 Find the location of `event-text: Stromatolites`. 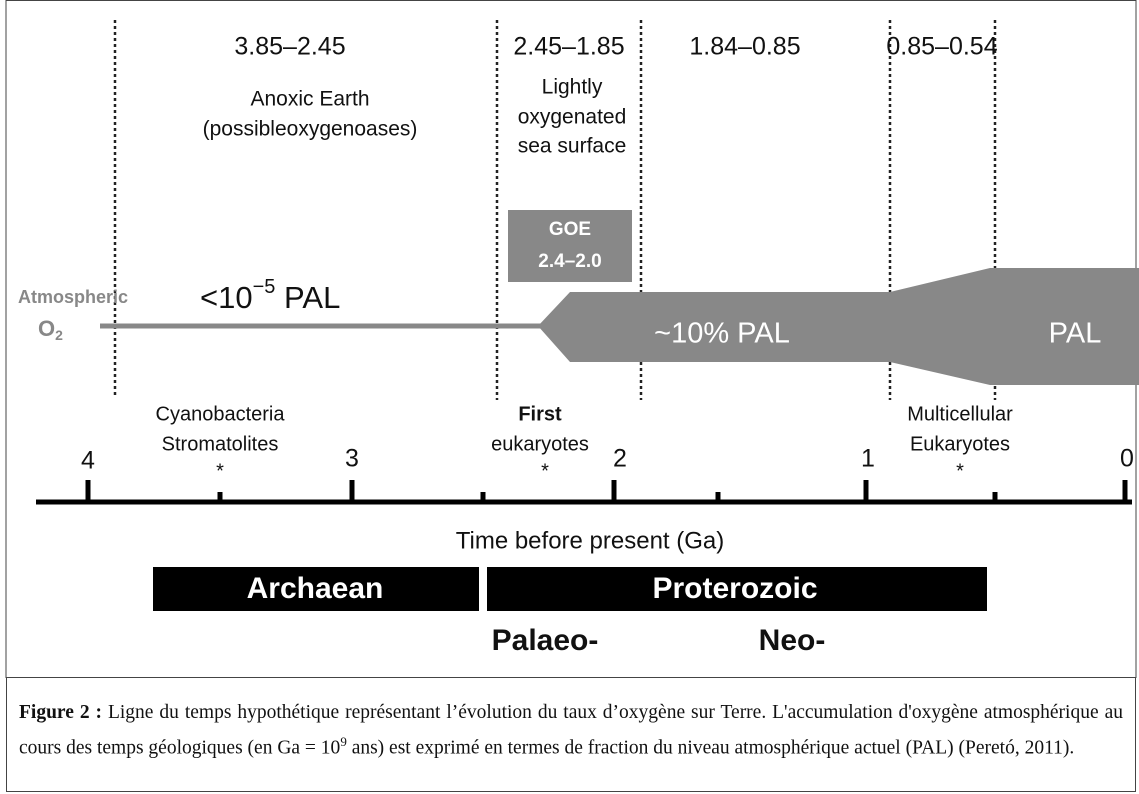

event-text: Stromatolites is located at coordinates (220, 444).